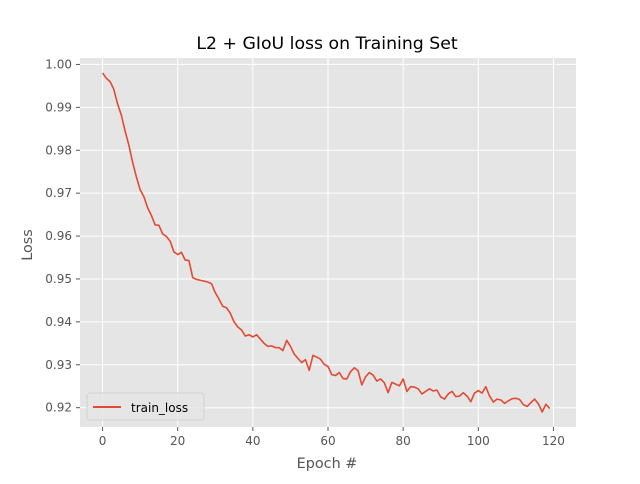 This screenshot has width=640, height=484. What do you see at coordinates (327, 464) in the screenshot?
I see `x-axis-label: Epoch #` at bounding box center [327, 464].